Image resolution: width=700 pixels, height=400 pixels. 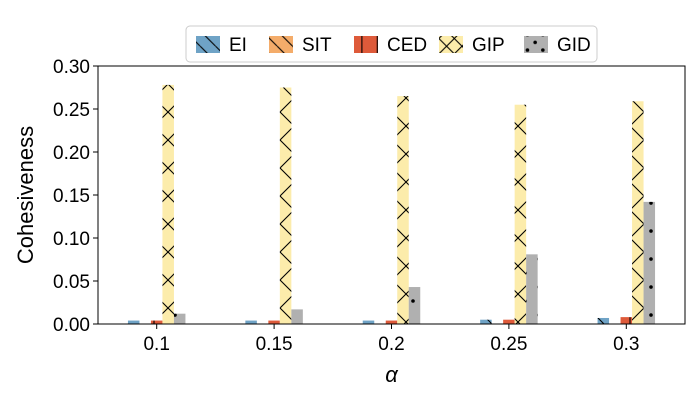 What do you see at coordinates (392, 374) in the screenshot?
I see `x-axis-label: α` at bounding box center [392, 374].